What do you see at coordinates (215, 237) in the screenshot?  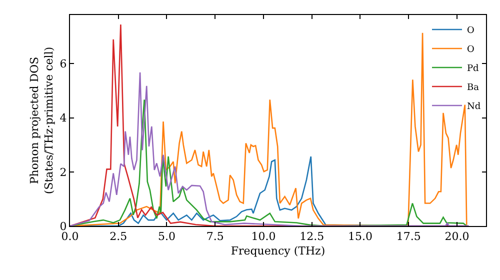 I see `x-tick-label: 7.5` at bounding box center [215, 237].